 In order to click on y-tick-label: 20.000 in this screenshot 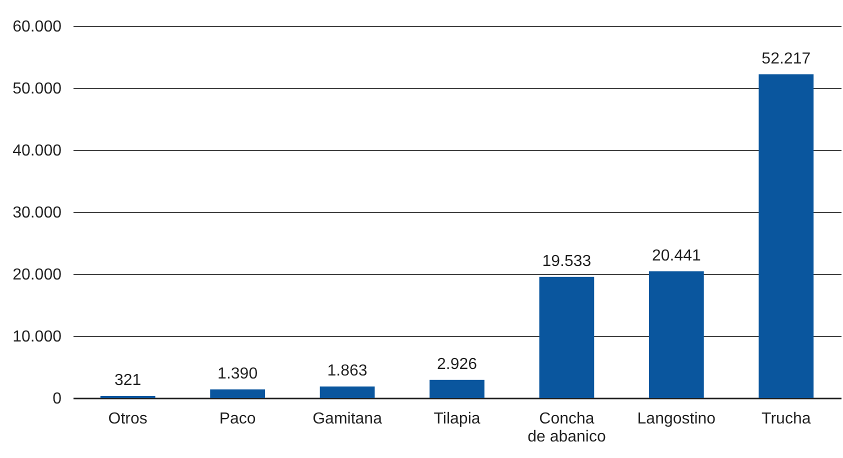, I will do `click(37, 275)`.